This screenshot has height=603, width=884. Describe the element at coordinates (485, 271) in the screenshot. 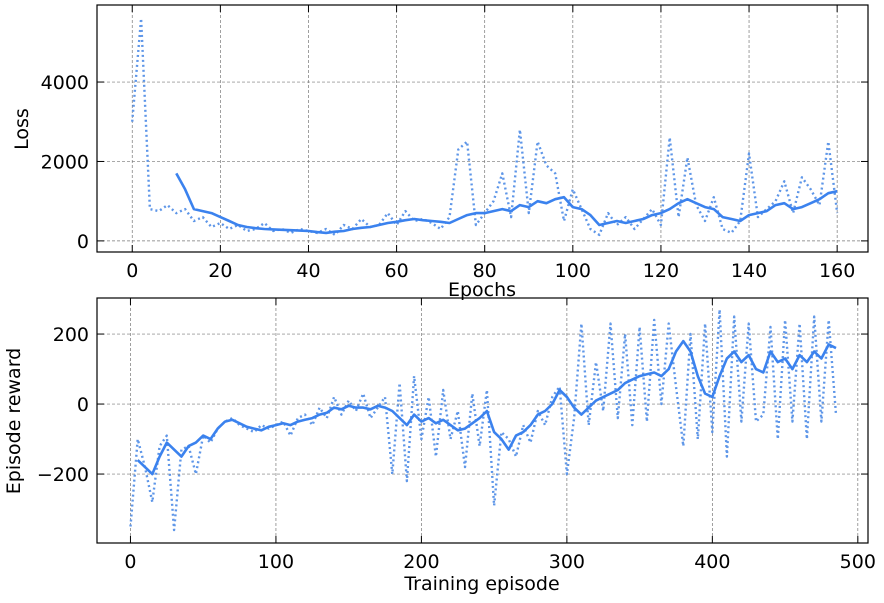

I see `x-tick-label: 80` at that location.